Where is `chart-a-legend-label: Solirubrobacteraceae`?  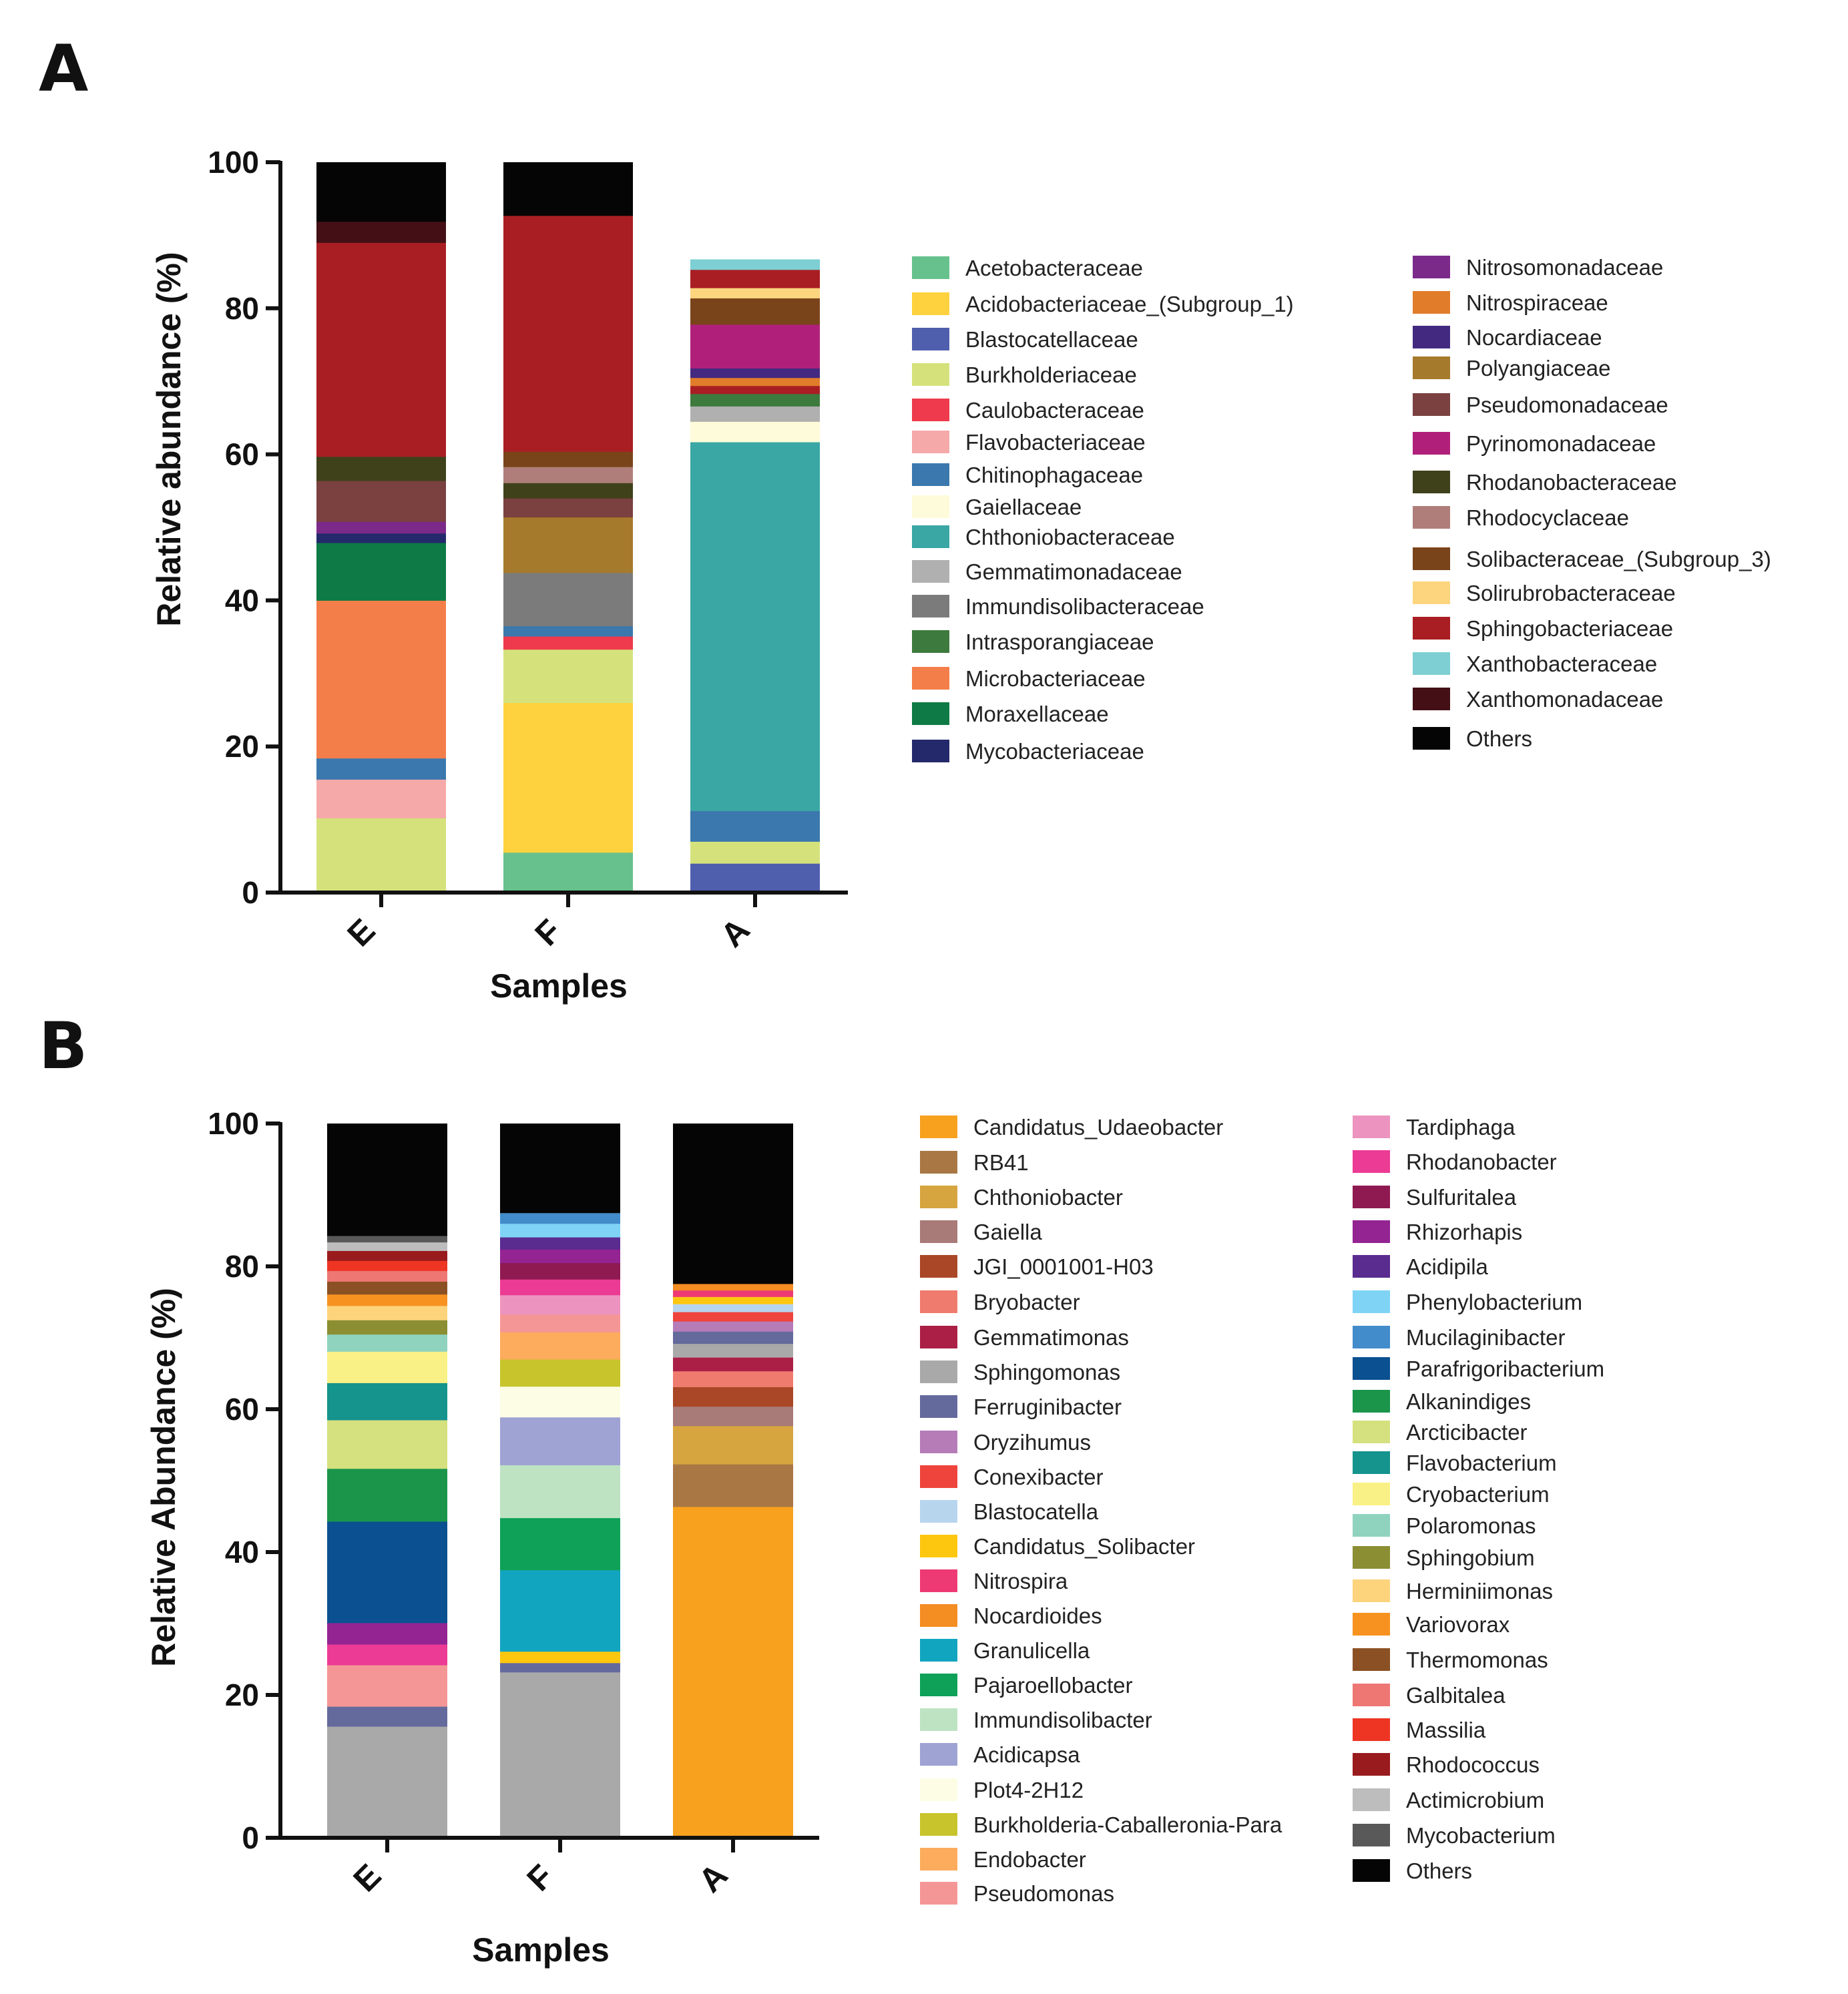
chart-a-legend-label: Solirubrobacteraceae is located at coordinates (1571, 593).